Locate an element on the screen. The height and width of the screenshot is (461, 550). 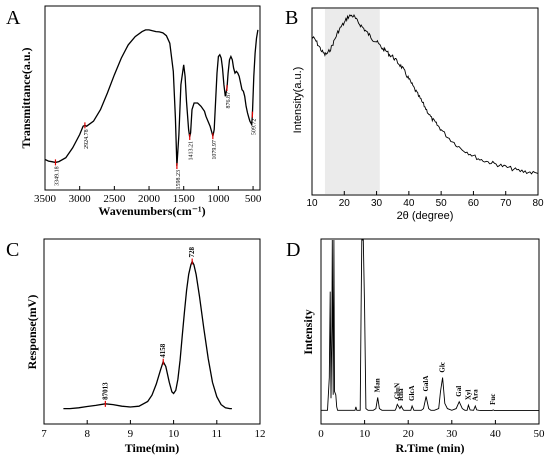
panel-c-peak-label: 4158 is located at coordinates (163, 350).